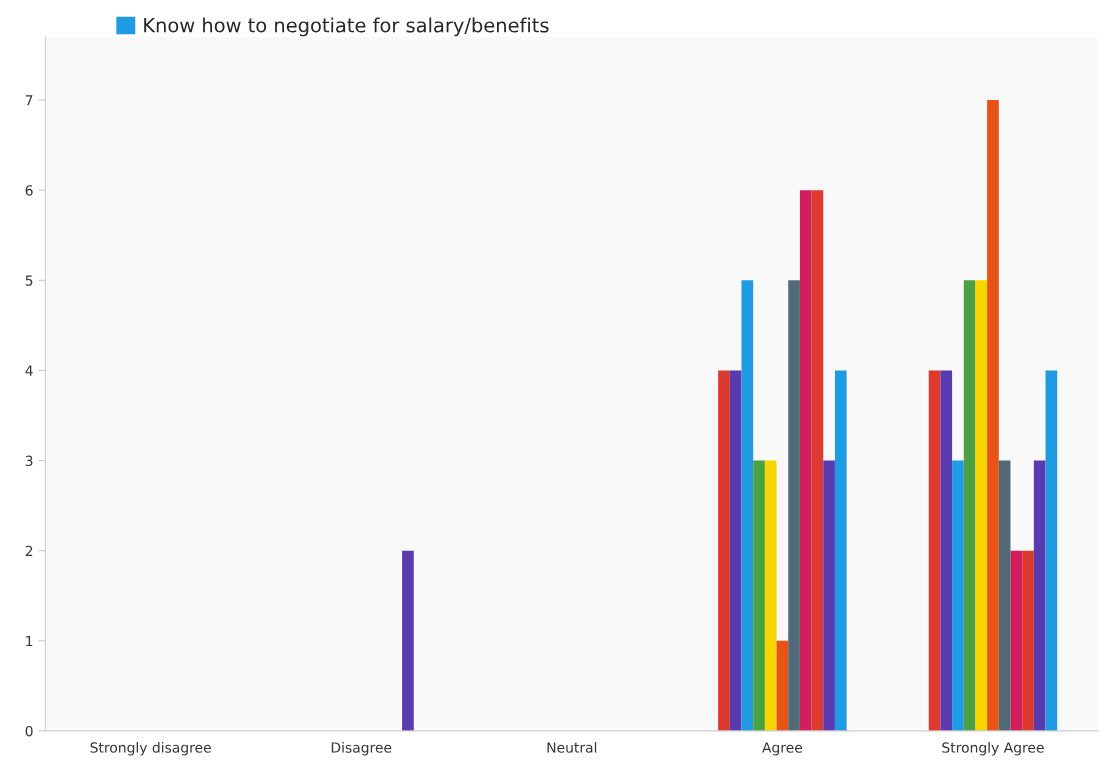 The image size is (1106, 771). What do you see at coordinates (150, 749) in the screenshot?
I see `x-tick-label: Strongly disagree` at bounding box center [150, 749].